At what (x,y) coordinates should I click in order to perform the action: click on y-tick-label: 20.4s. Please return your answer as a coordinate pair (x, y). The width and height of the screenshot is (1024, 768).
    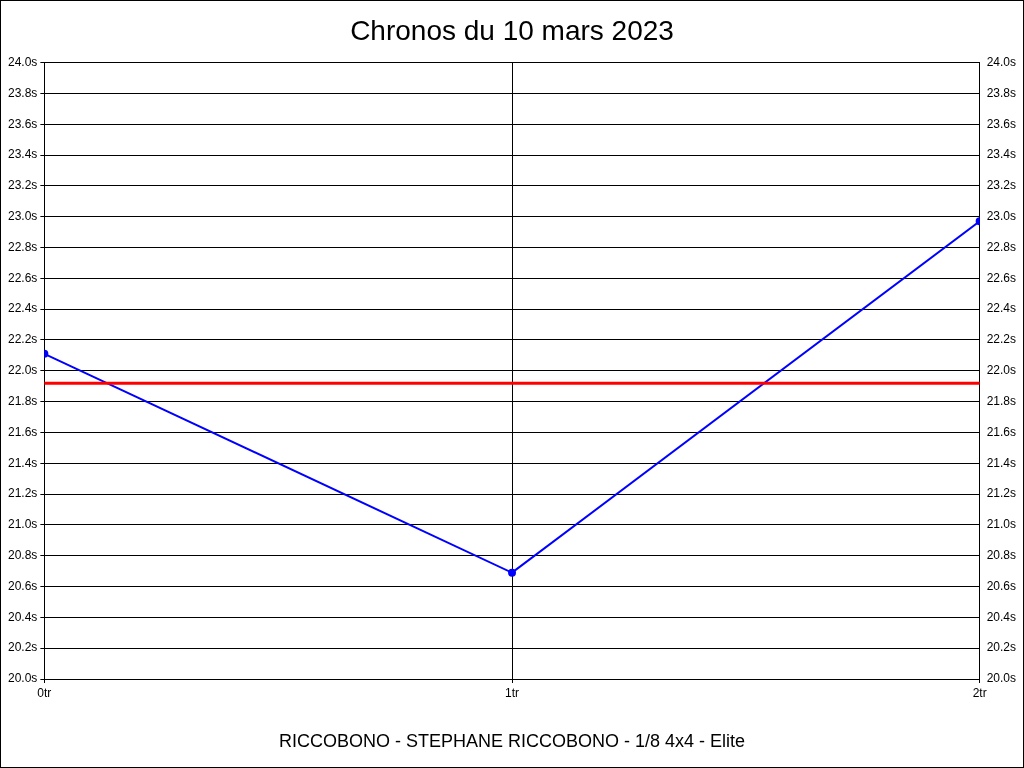
    Looking at the image, I should click on (23, 616).